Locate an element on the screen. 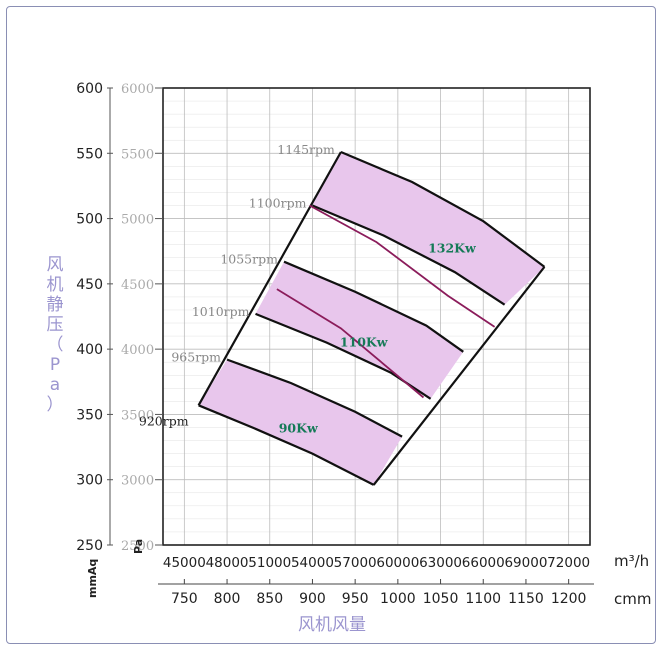 The image size is (662, 650). x-tick-label-m3h: 66000 is located at coordinates (483, 563).